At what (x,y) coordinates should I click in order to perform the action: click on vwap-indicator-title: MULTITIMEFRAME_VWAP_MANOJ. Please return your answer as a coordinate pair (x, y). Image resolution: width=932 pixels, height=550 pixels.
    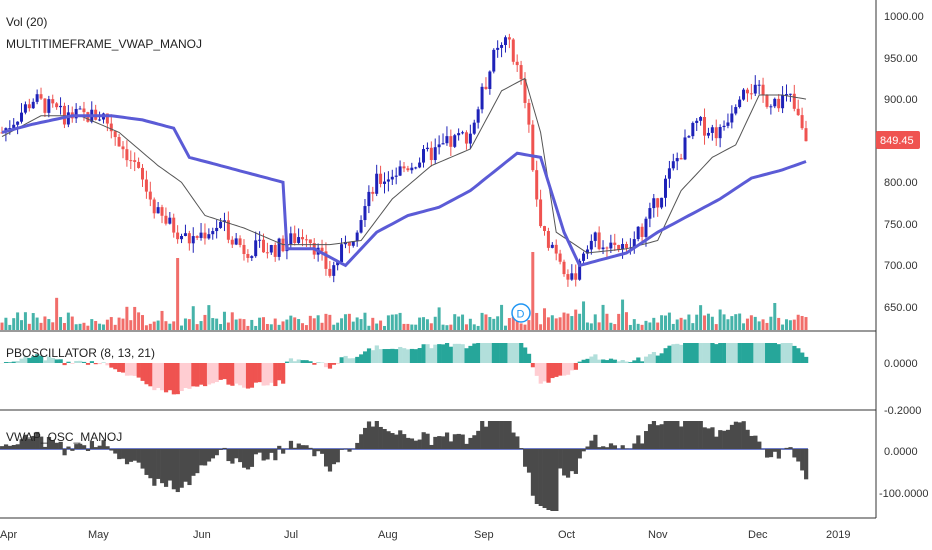
    Looking at the image, I should click on (104, 44).